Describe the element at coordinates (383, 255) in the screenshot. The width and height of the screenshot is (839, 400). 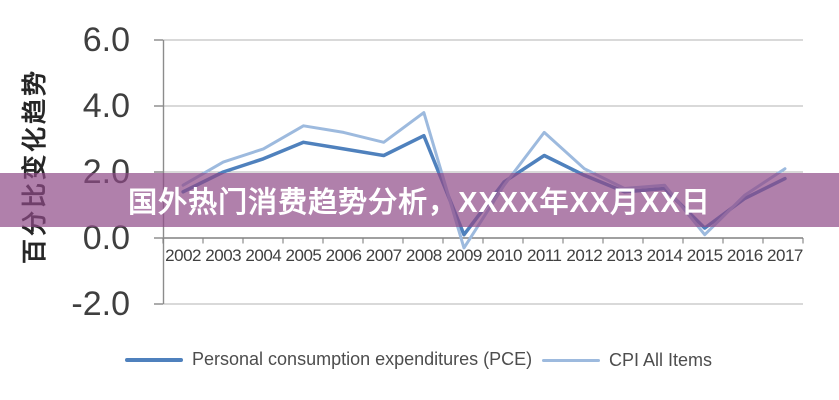
I see `x-axis-tick-label: 2007` at that location.